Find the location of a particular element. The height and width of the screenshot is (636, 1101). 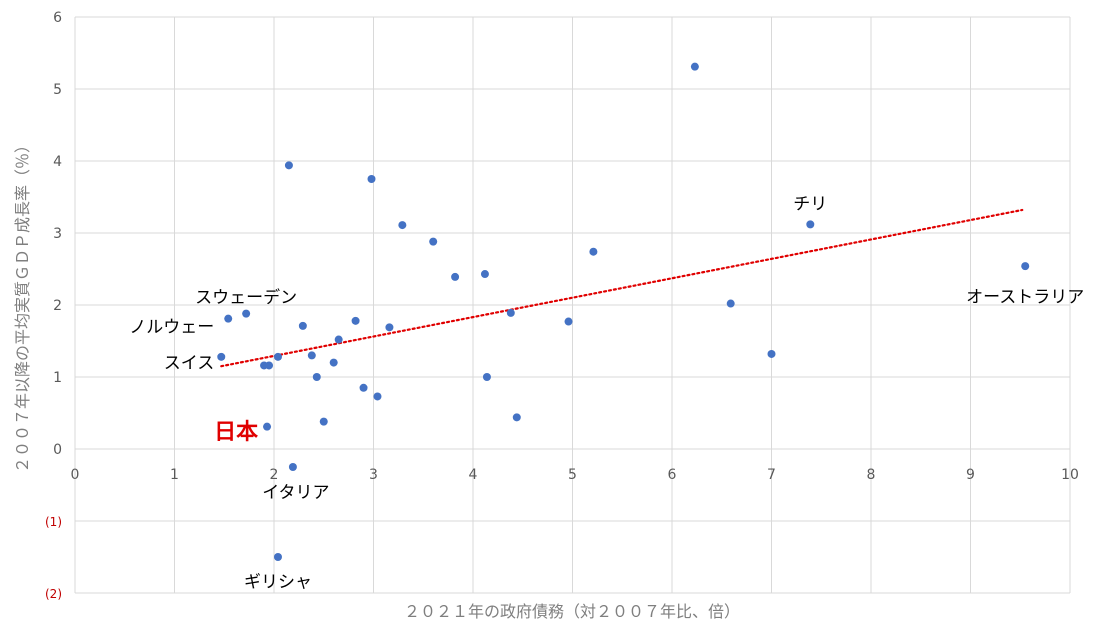

x-tick-label: 0 is located at coordinates (75, 475).